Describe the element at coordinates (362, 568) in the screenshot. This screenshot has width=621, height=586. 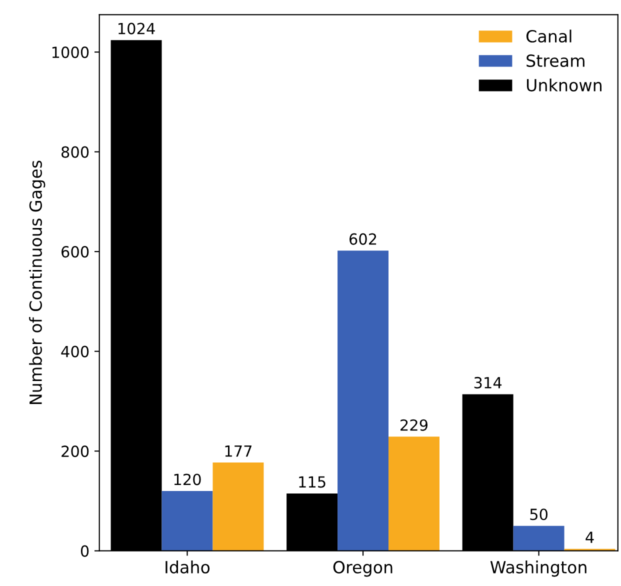
I see `x-tick-label: Oregon` at that location.